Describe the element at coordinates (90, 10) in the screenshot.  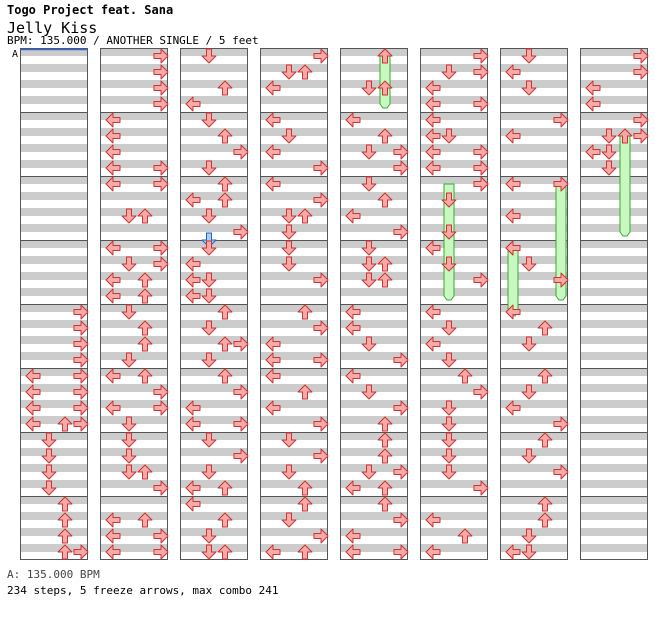
I see `song-artist: Togo Project feat. Sana` at that location.